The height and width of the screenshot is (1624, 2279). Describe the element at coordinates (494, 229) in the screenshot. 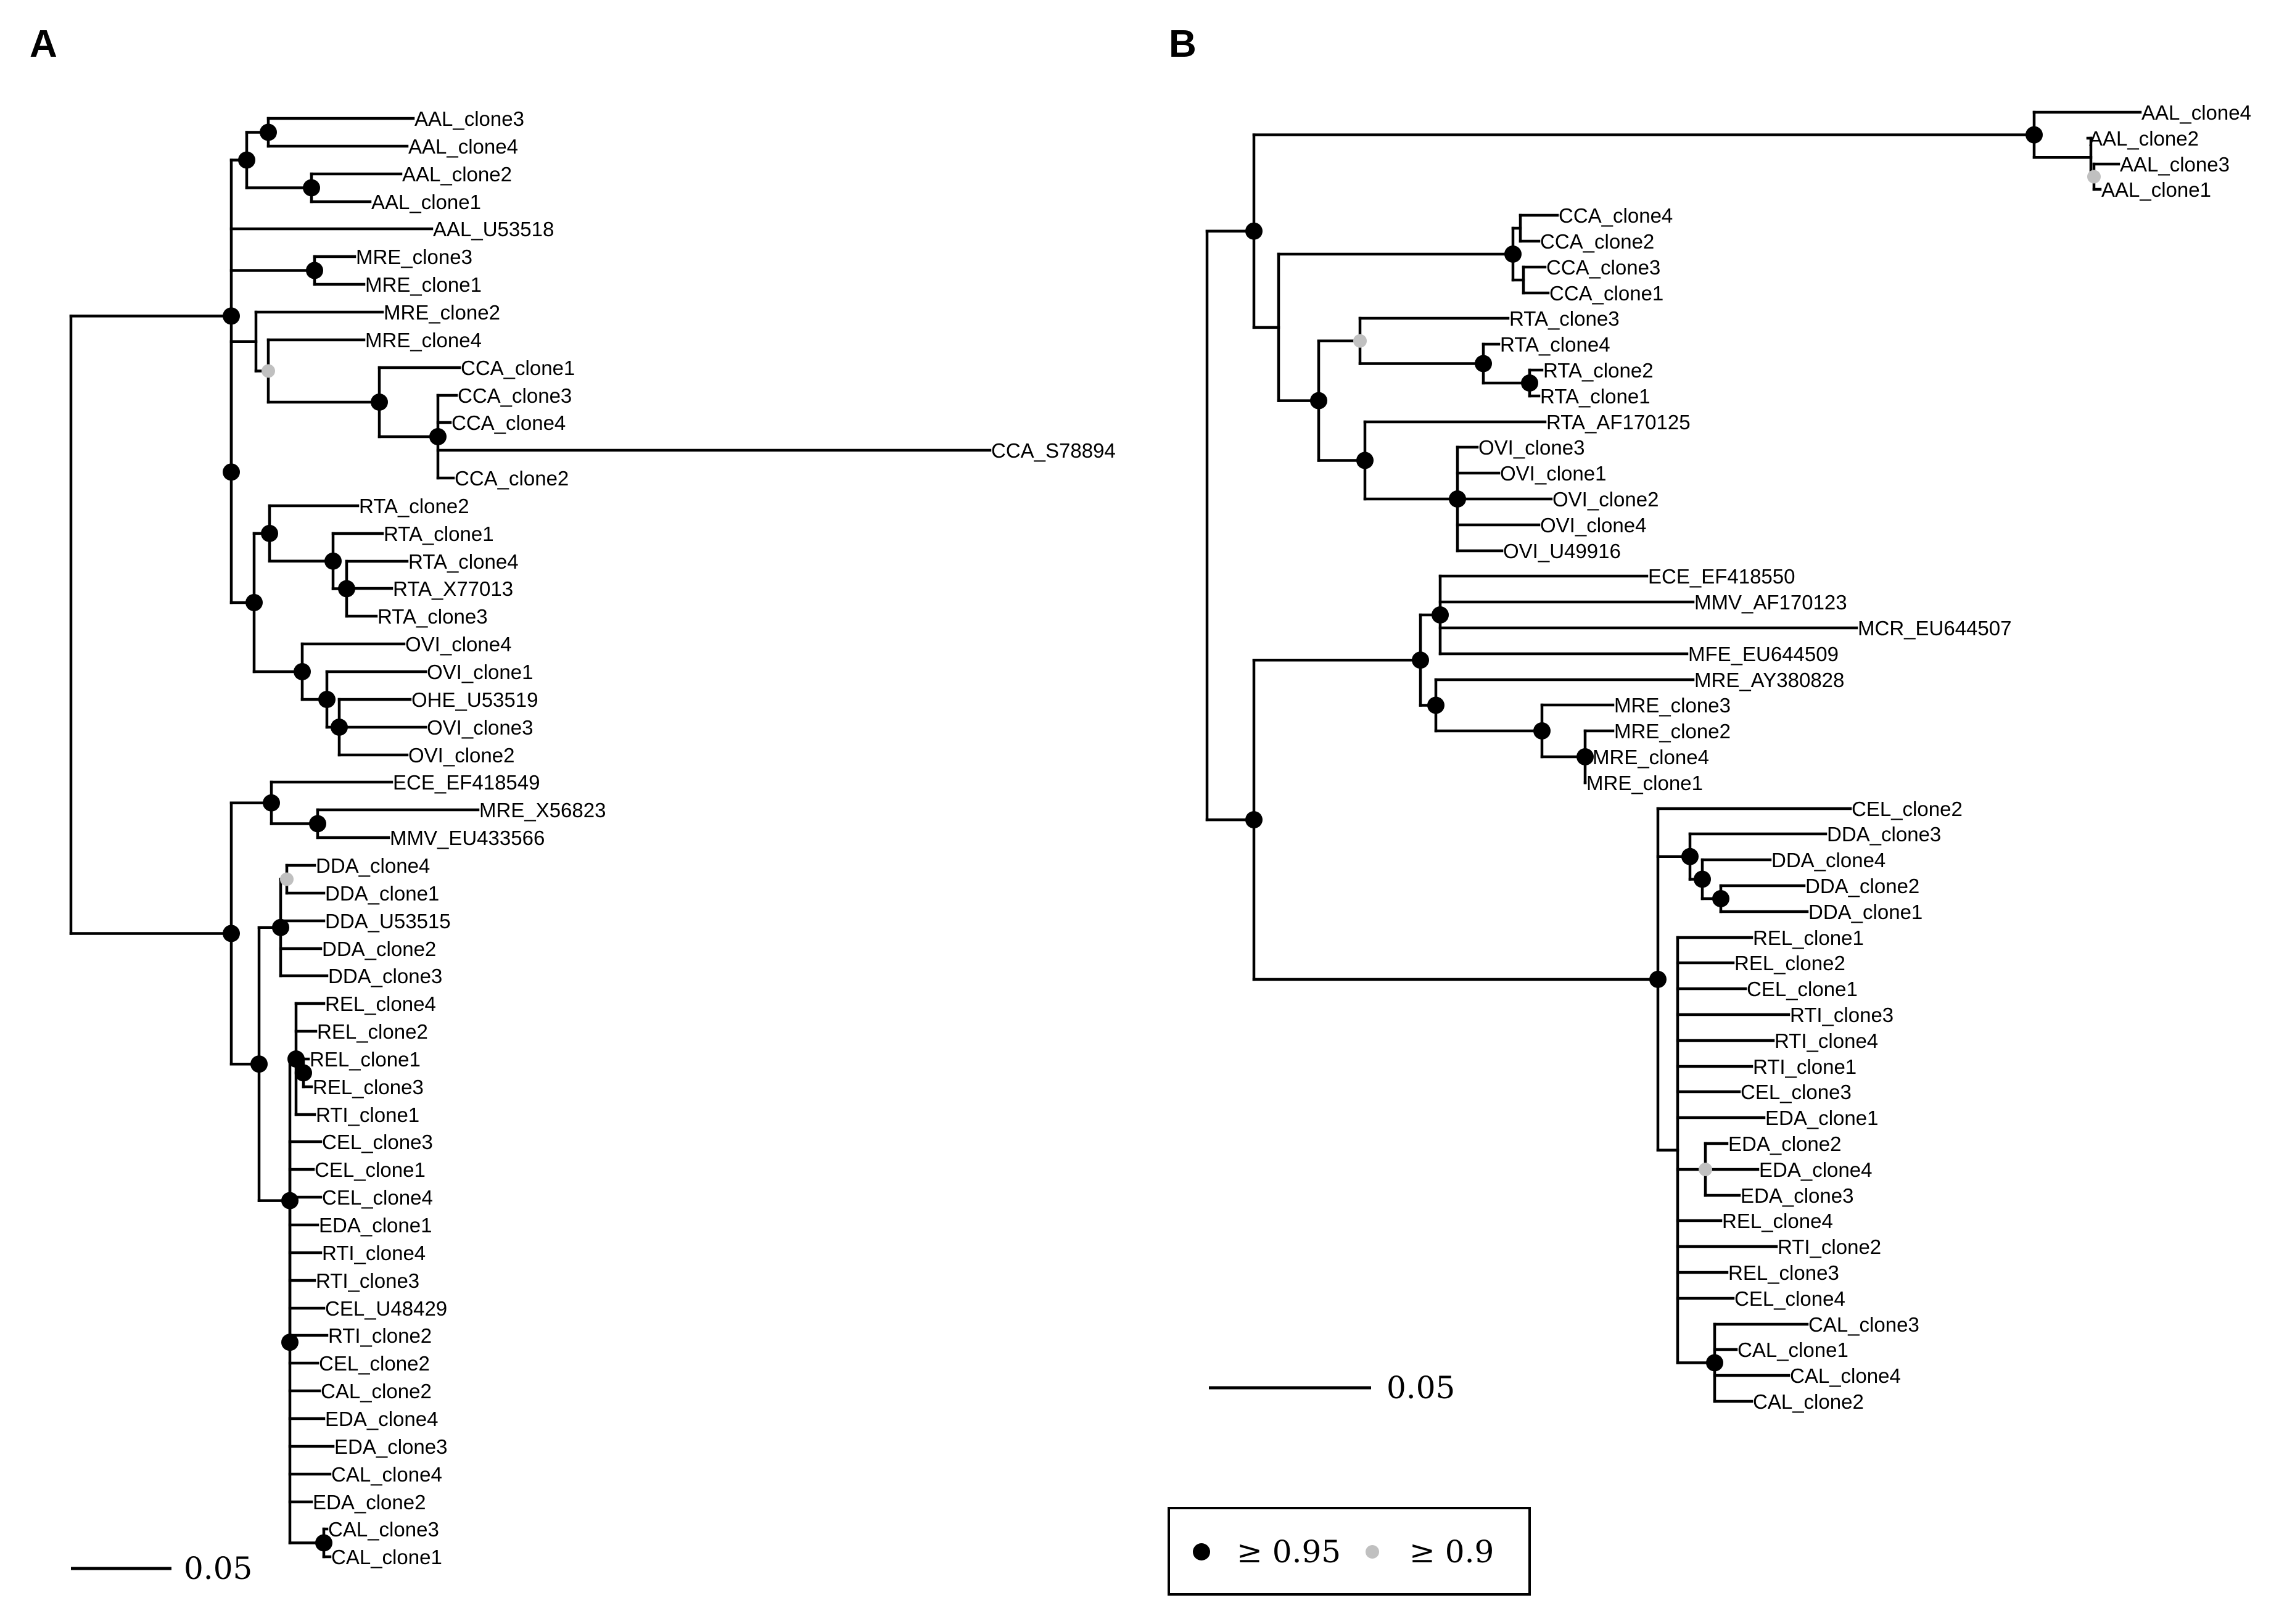

I see `panel-a-leaf-label: AAL_U53518` at that location.